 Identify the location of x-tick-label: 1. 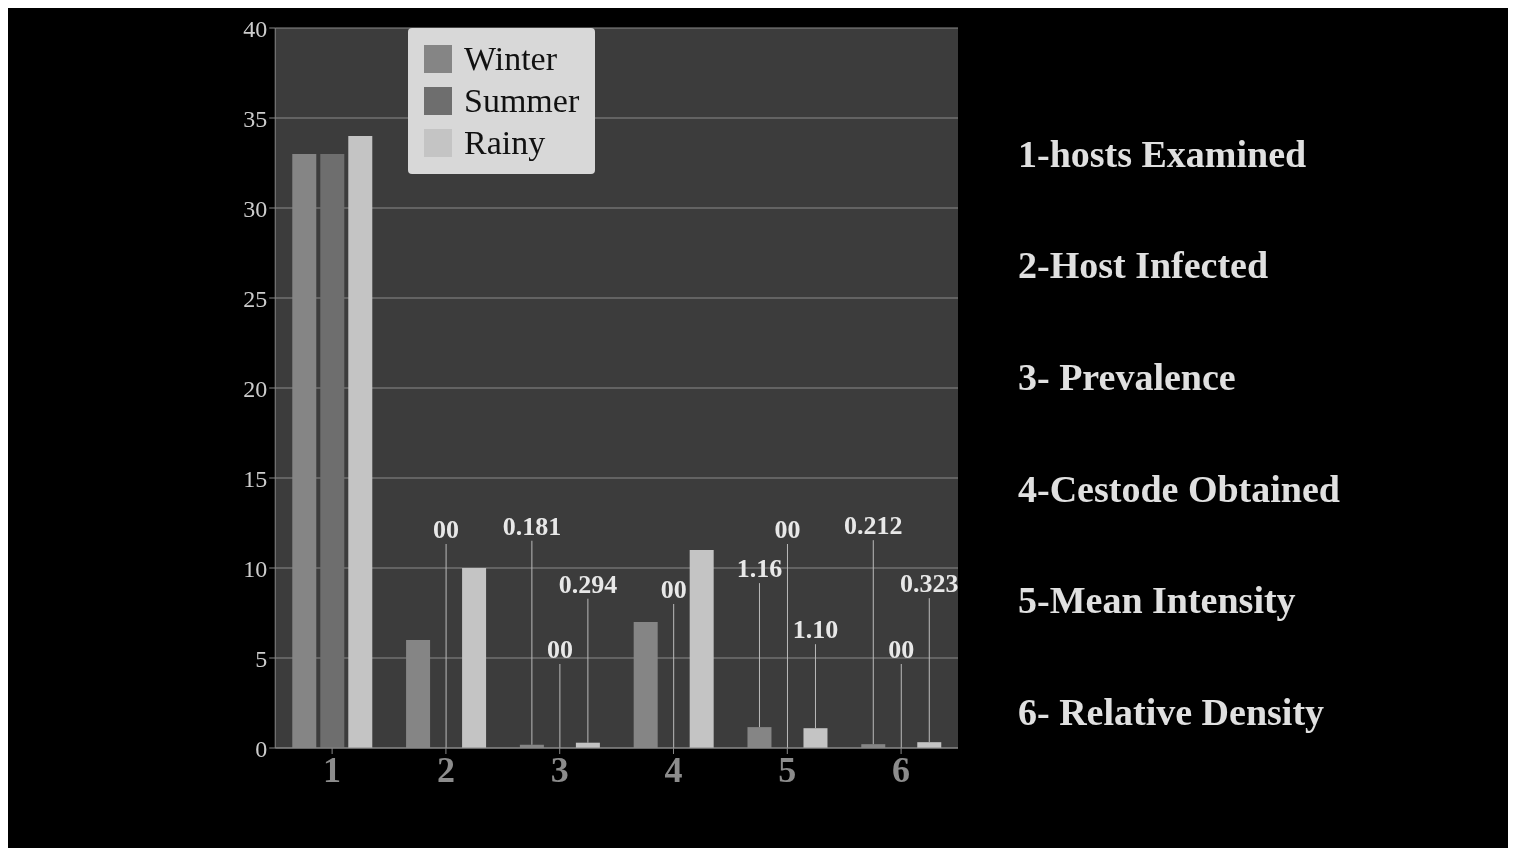
(332, 769).